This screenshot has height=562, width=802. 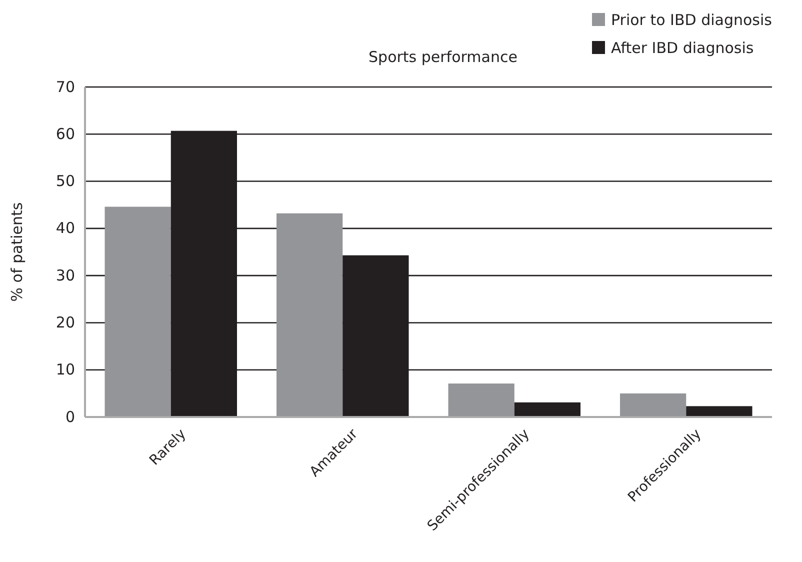 What do you see at coordinates (682, 48) in the screenshot?
I see `legend-label: After IBD diagnosis` at bounding box center [682, 48].